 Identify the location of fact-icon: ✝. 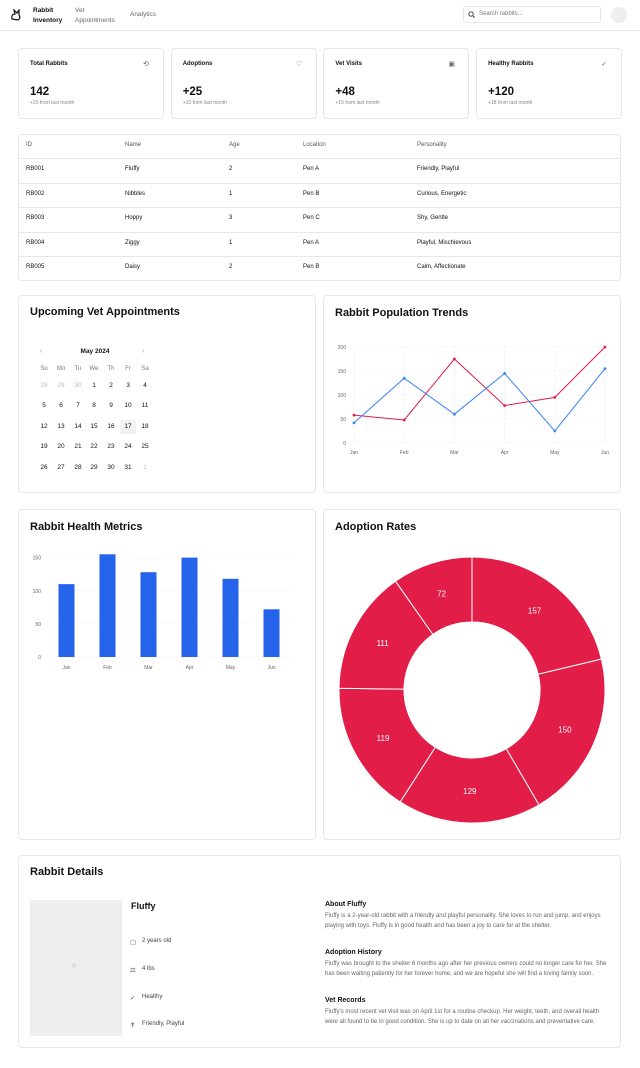
(133, 1026).